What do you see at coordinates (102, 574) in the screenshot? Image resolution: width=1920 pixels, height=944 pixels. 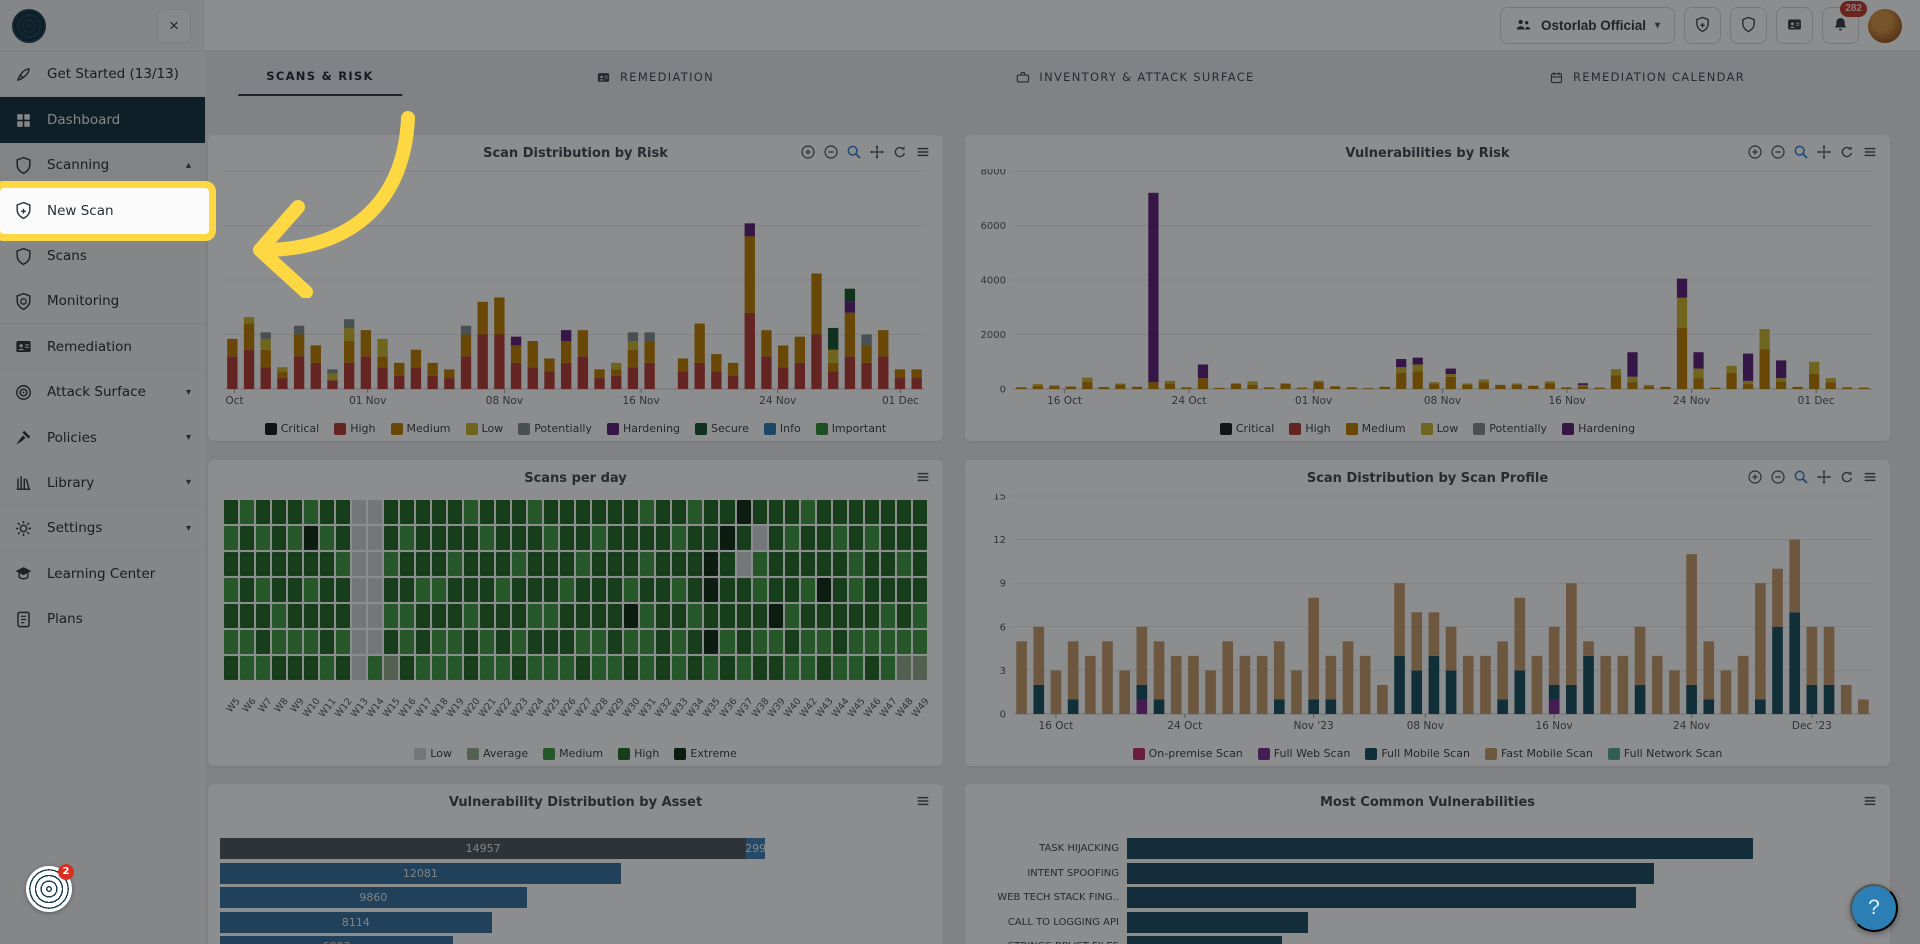 I see `sidebar-item-learning-center: Learning Center` at bounding box center [102, 574].